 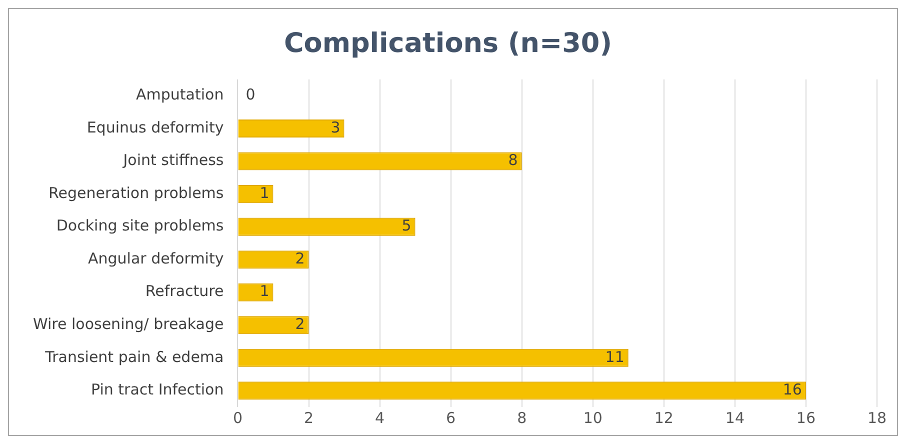 I want to click on y-tick-label: Pin tract Infection, so click(x=157, y=389).